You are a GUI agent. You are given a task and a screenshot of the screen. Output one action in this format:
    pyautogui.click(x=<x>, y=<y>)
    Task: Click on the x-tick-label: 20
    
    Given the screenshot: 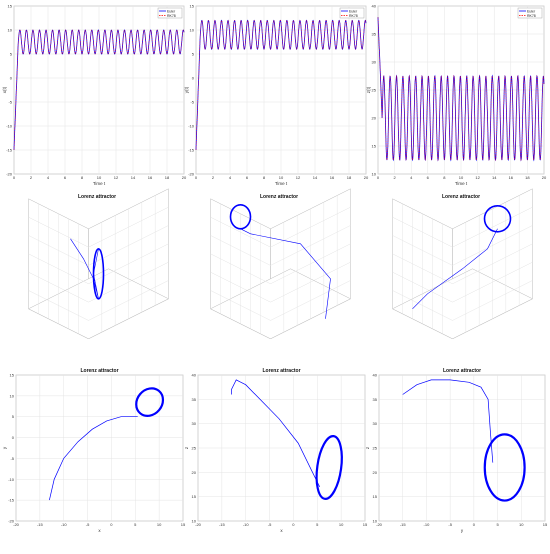 What is the action you would take?
    pyautogui.click(x=366, y=177)
    